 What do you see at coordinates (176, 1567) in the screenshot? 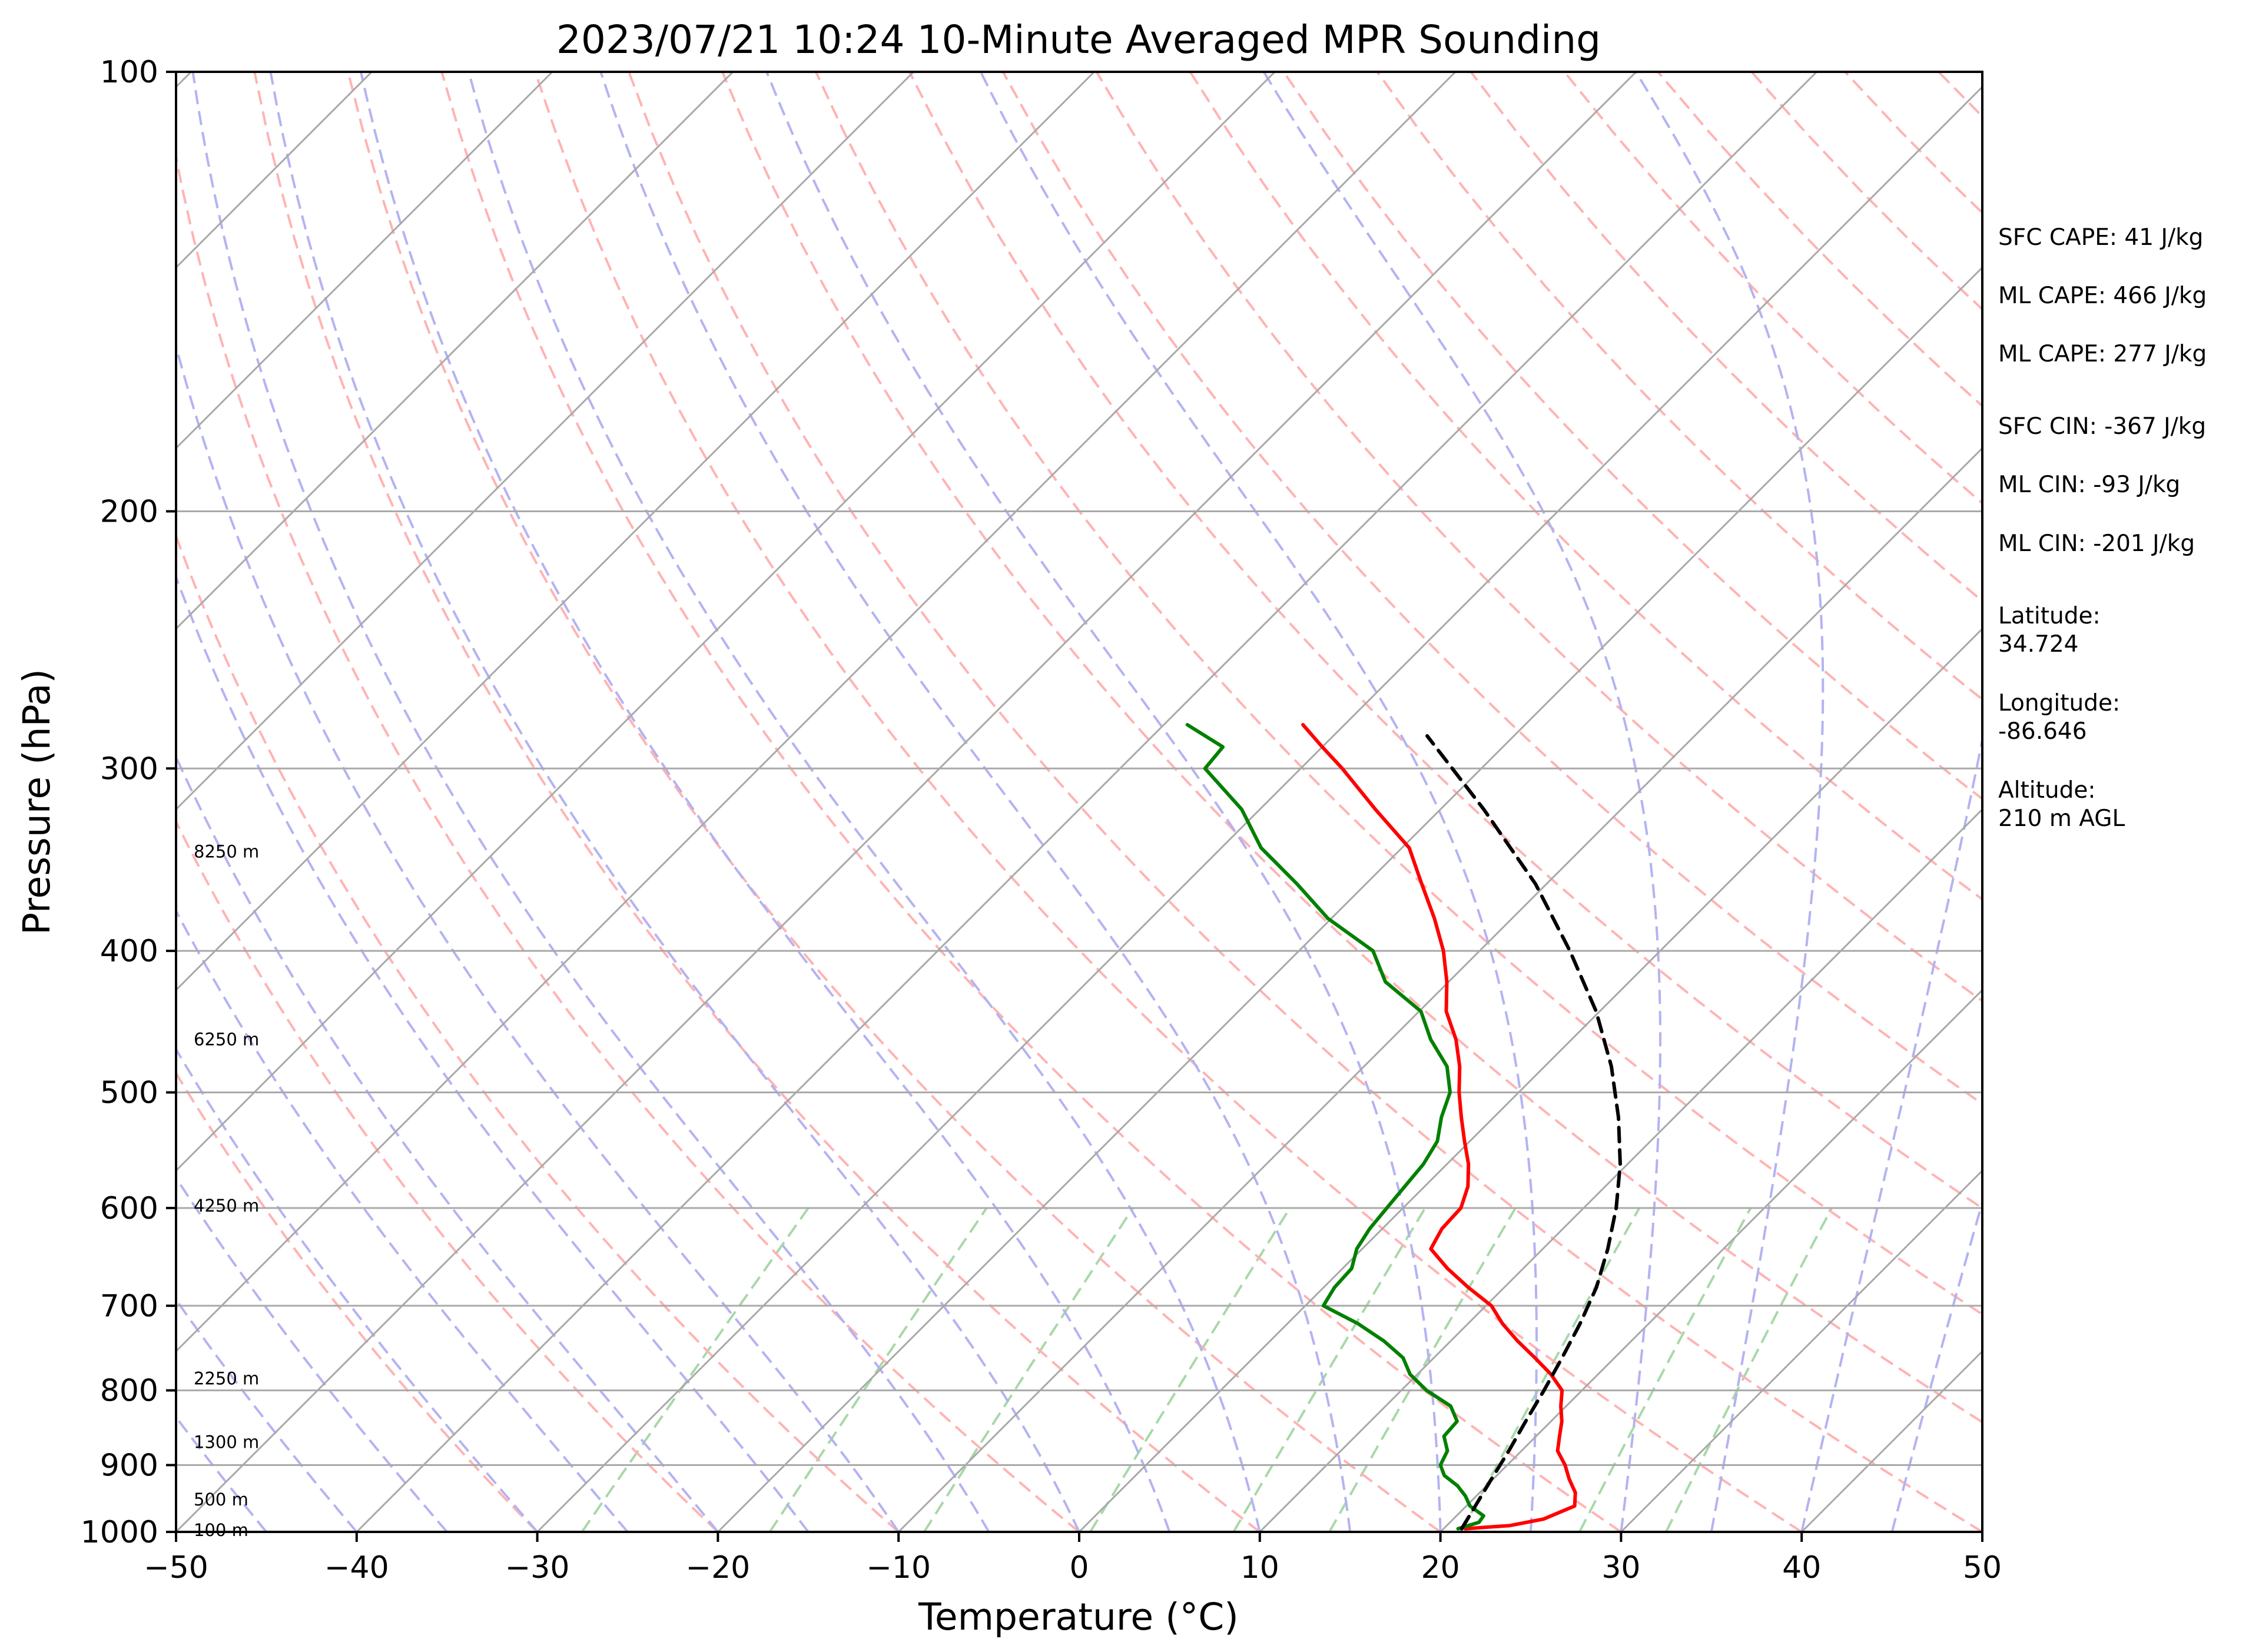
I see `x-tick-label: −50` at bounding box center [176, 1567].